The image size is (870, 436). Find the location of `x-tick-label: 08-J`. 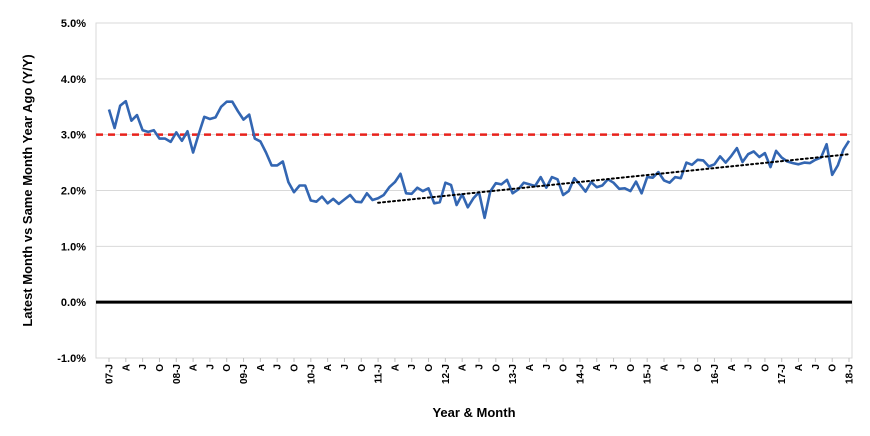

x-tick-label: 08-J is located at coordinates (177, 374).